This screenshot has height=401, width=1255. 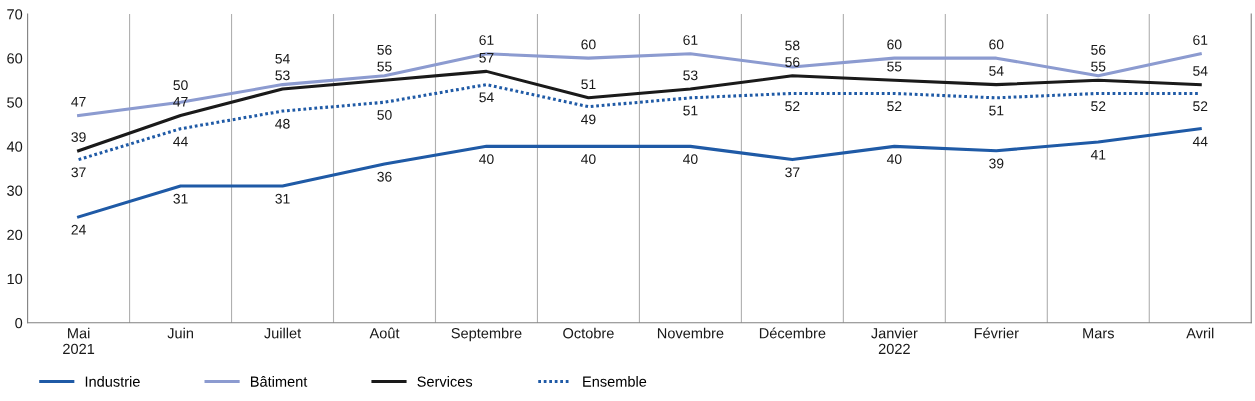 What do you see at coordinates (112, 381) in the screenshot?
I see `legend-label: Industrie` at bounding box center [112, 381].